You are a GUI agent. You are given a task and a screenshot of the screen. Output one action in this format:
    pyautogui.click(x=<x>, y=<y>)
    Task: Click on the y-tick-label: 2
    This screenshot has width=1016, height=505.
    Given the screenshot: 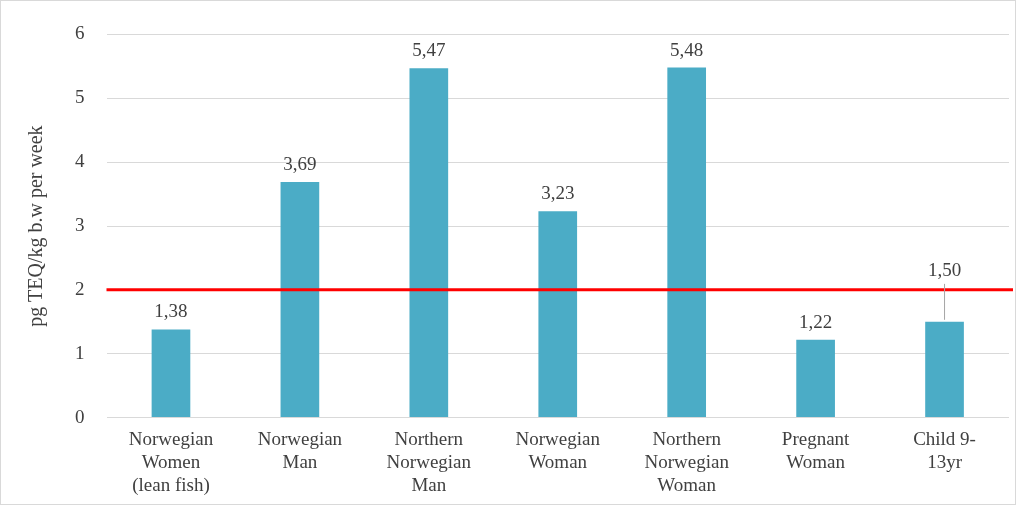 What is the action you would take?
    pyautogui.click(x=80, y=288)
    